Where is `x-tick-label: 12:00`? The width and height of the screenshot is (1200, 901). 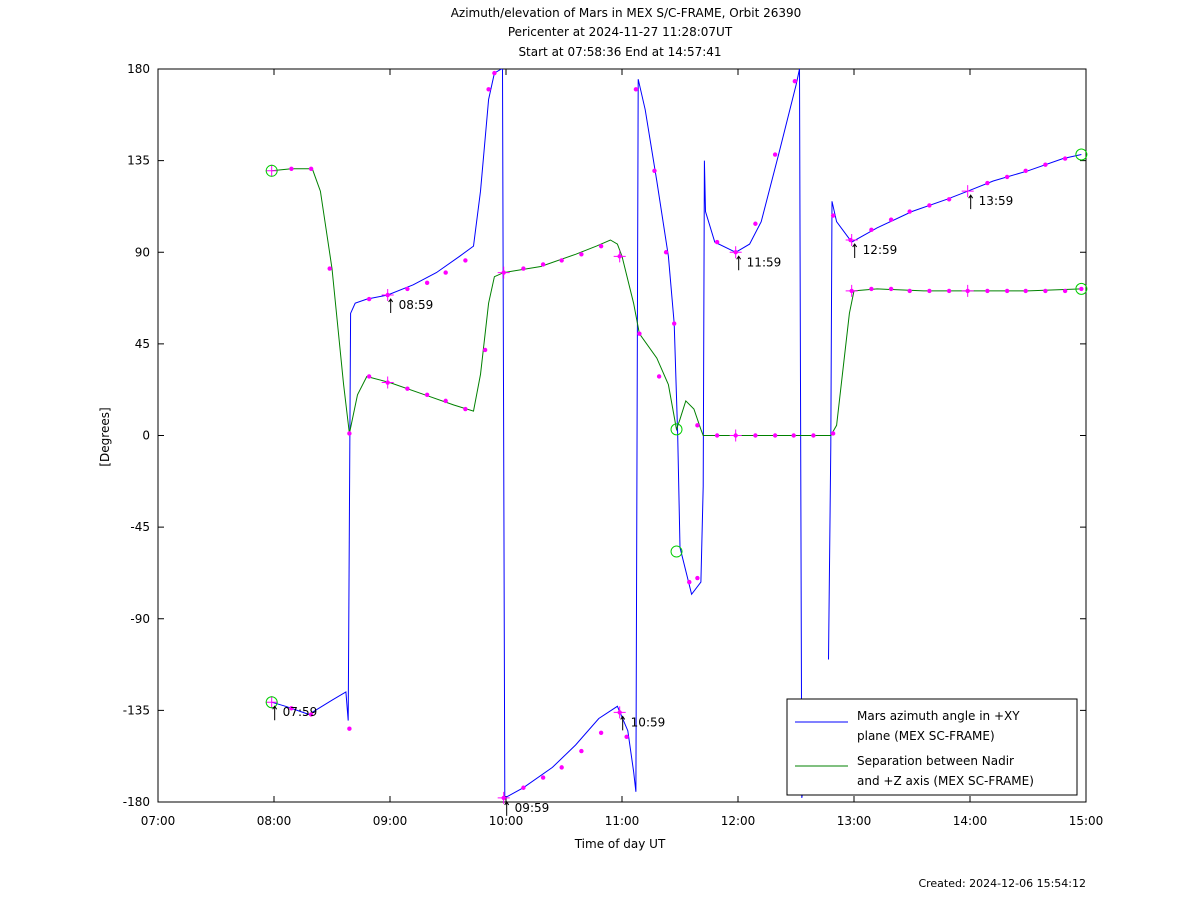
x-tick-label: 12:00 is located at coordinates (738, 821).